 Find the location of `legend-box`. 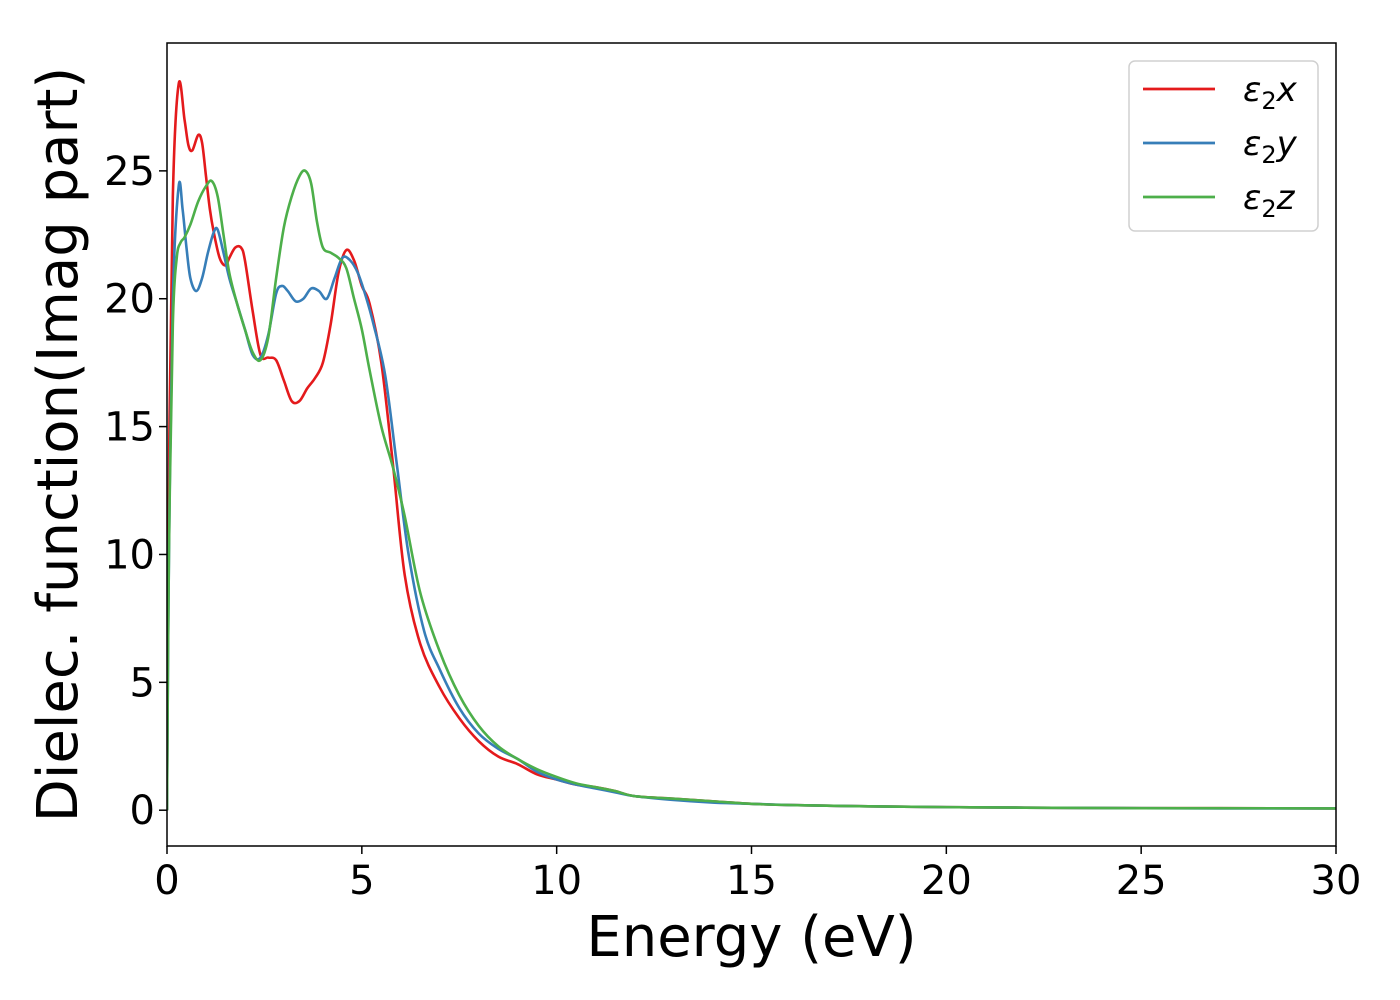

legend-box is located at coordinates (1223, 146).